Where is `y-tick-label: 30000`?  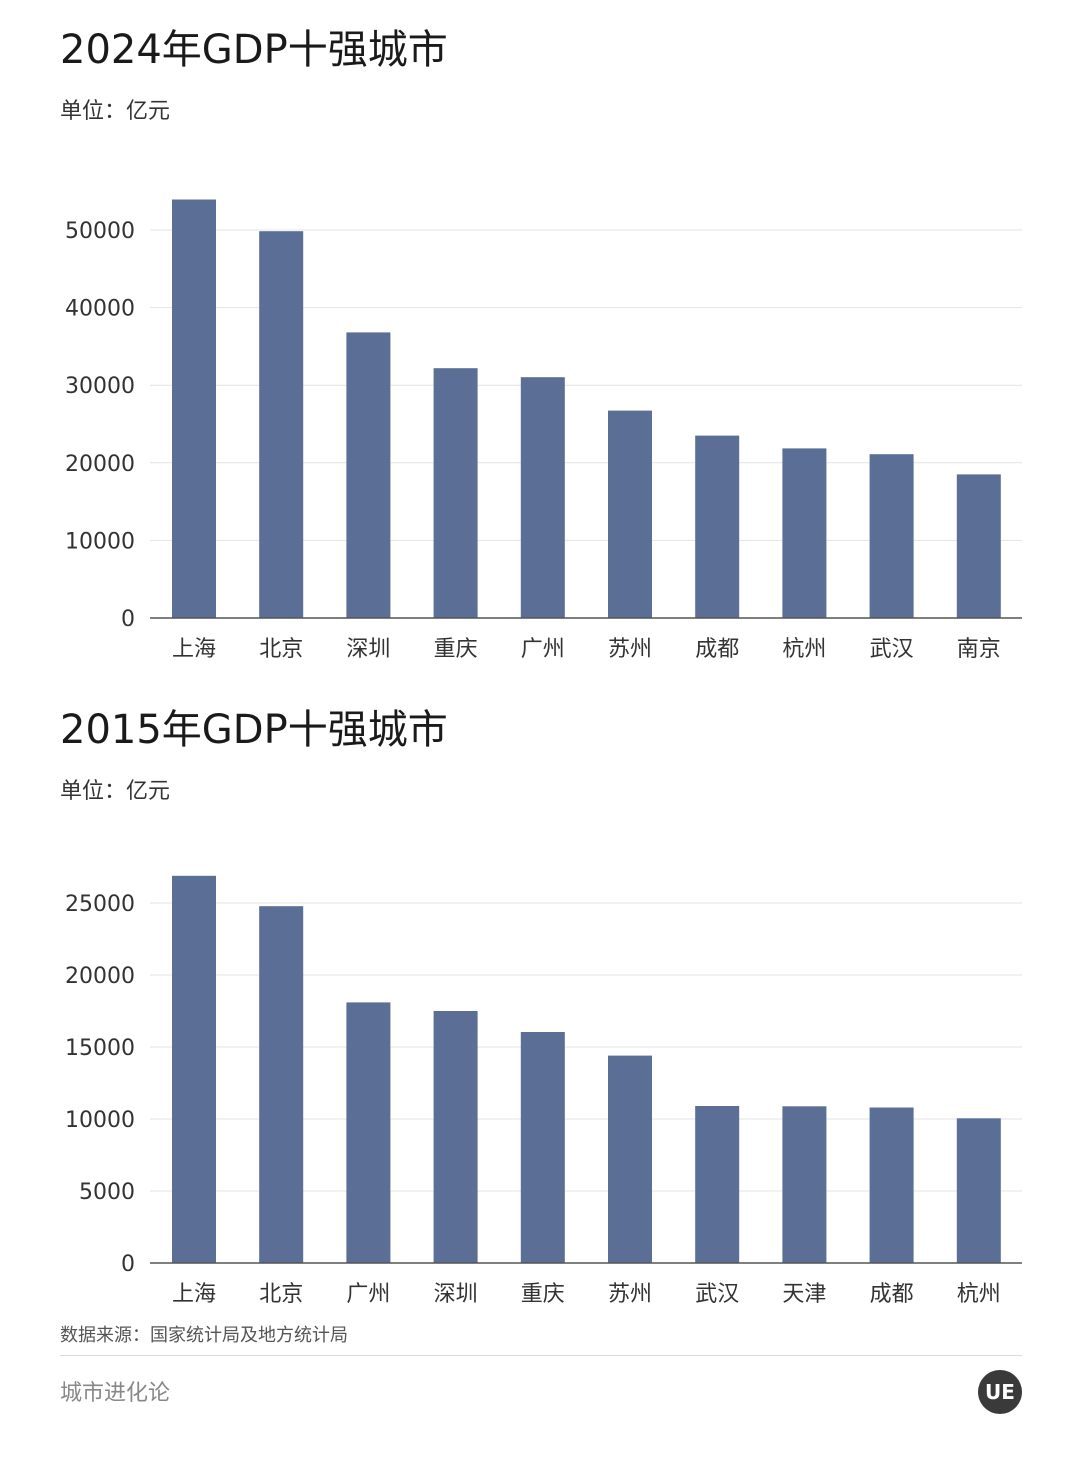
y-tick-label: 30000 is located at coordinates (100, 386).